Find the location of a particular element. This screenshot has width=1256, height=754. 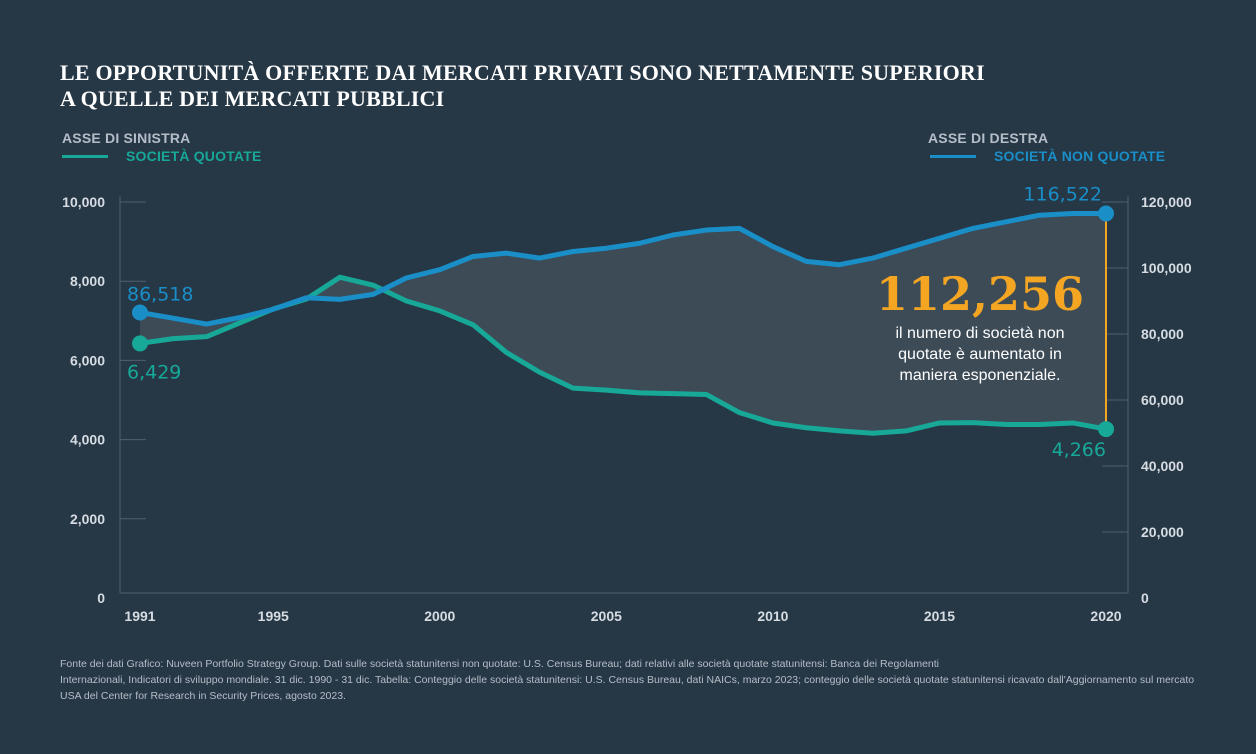

label-listed-end: 4,266 is located at coordinates (1079, 450).